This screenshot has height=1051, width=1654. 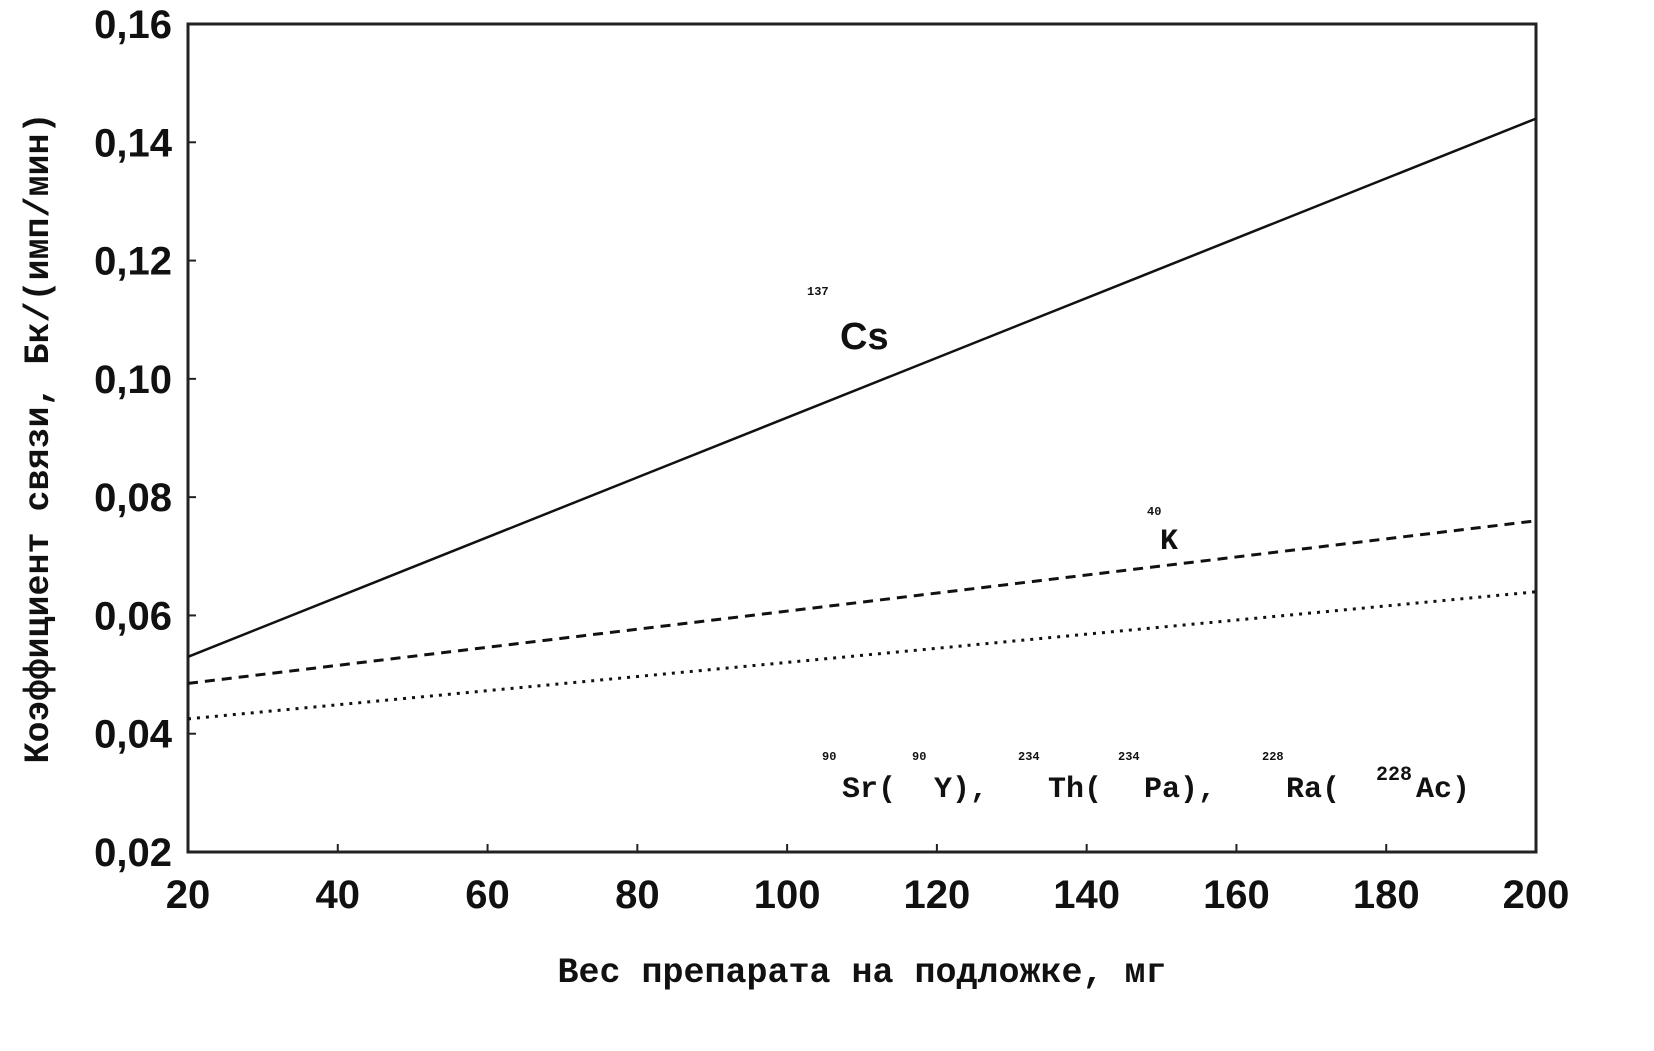 I want to click on series-label-sup-1: 90, so click(x=829, y=757).